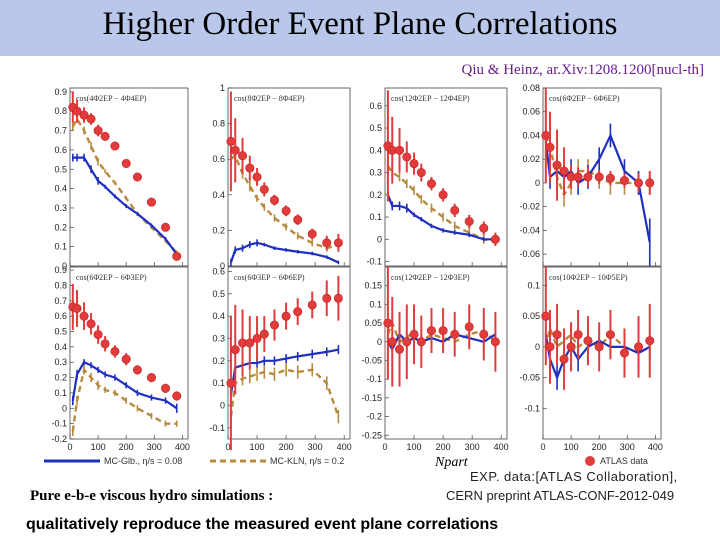 This screenshot has width=720, height=540. What do you see at coordinates (529, 230) in the screenshot?
I see `y-tick-label: -0.04` at bounding box center [529, 230].